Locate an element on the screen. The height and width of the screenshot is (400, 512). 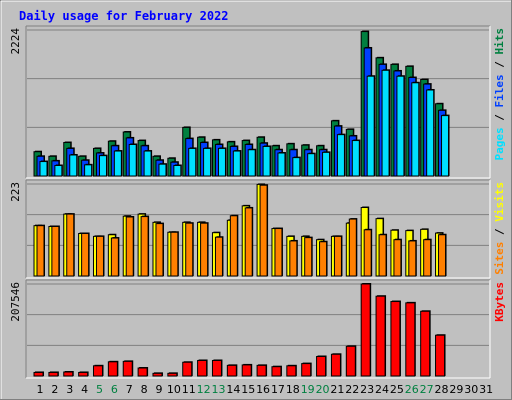
x-tick-label-day-4: 4 is located at coordinates (84, 389).